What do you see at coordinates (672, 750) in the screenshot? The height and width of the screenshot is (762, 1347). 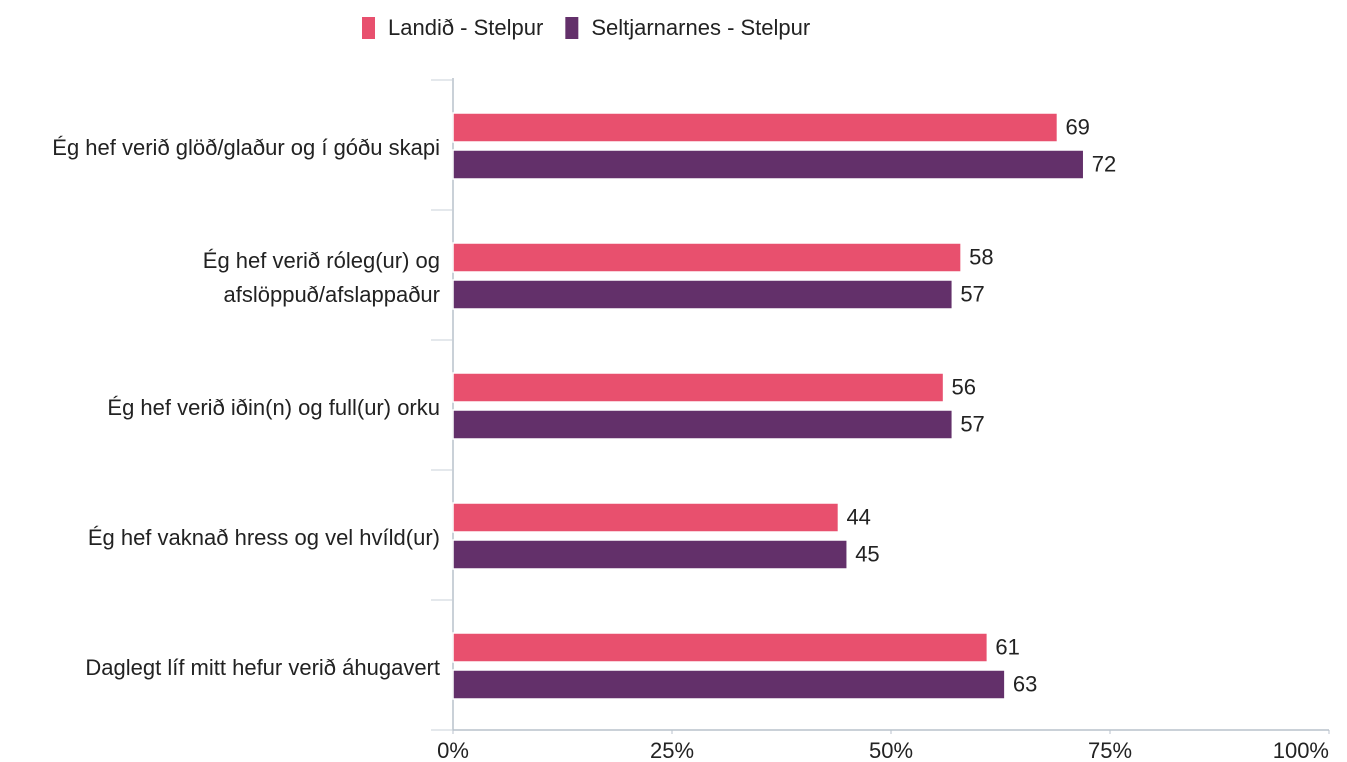 I see `x-tick-label: 25%` at bounding box center [672, 750].